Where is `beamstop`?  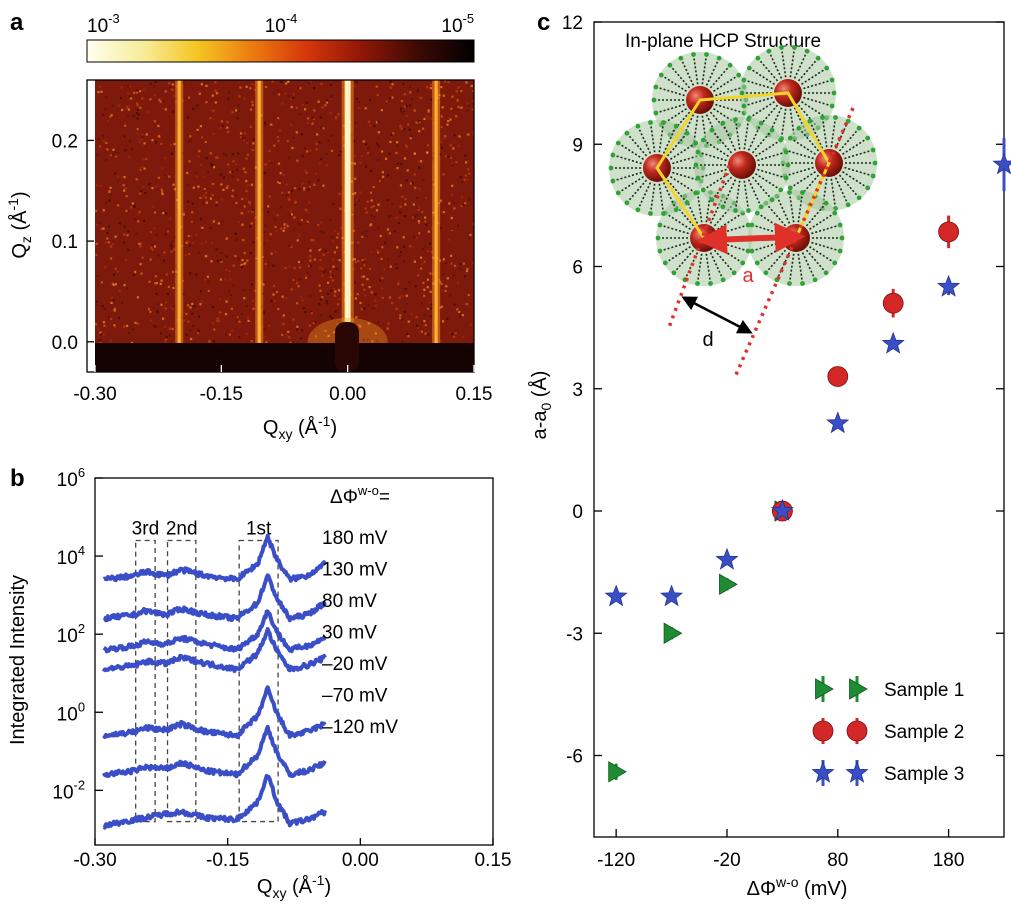
beamstop is located at coordinates (347, 347).